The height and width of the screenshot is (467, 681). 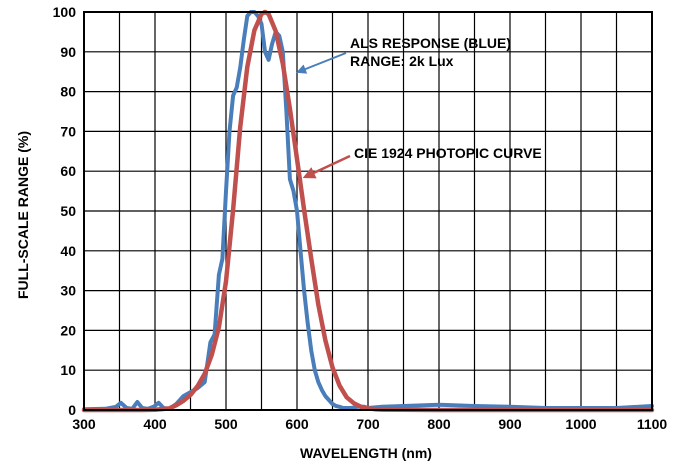 What do you see at coordinates (68, 291) in the screenshot?
I see `y-tick-label: 30` at bounding box center [68, 291].